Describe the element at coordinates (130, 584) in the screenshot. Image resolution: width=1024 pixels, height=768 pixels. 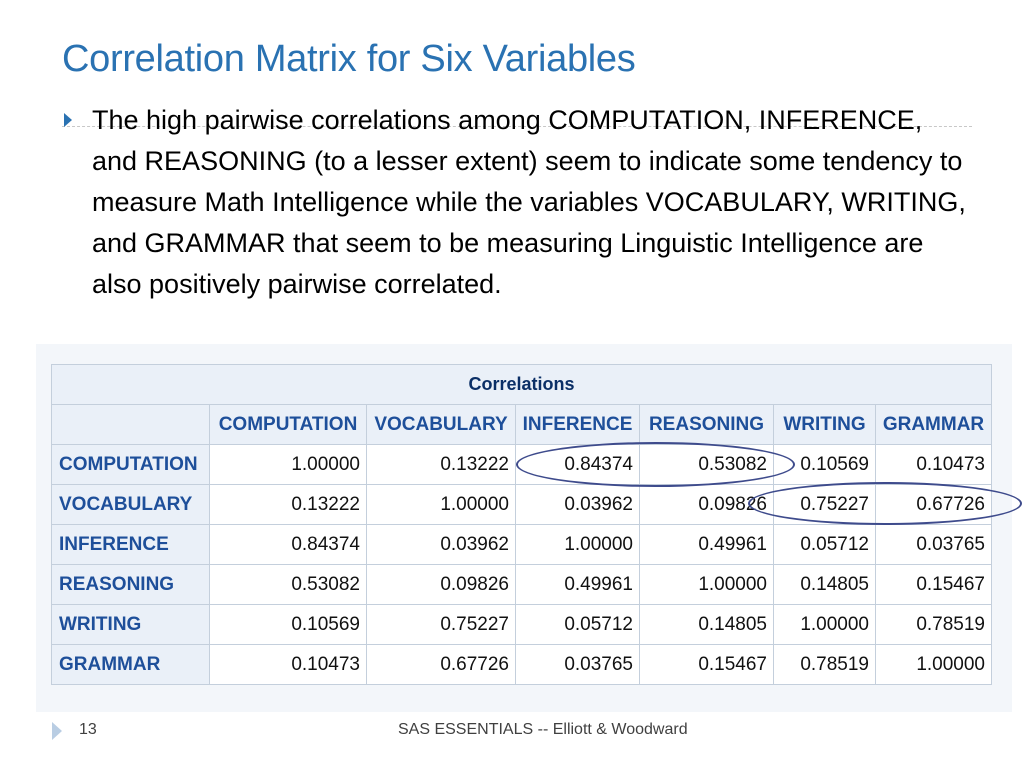
I see `row-header-reasoning: REASONING` at that location.